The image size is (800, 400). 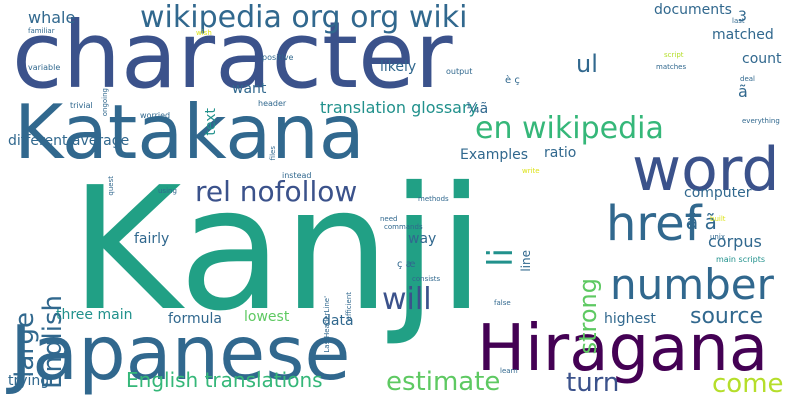 What do you see at coordinates (743, 35) in the screenshot?
I see `word-matched: matched` at bounding box center [743, 35].